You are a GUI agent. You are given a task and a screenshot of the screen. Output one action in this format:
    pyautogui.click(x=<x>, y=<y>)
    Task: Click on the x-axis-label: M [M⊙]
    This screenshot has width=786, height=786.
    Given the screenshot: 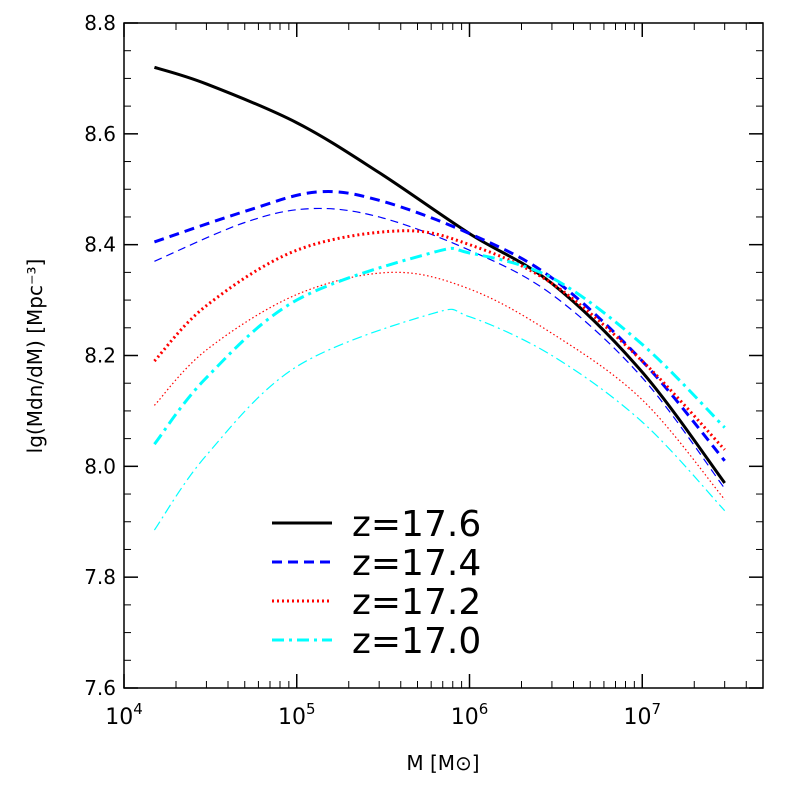 What is the action you would take?
    pyautogui.click(x=442, y=763)
    